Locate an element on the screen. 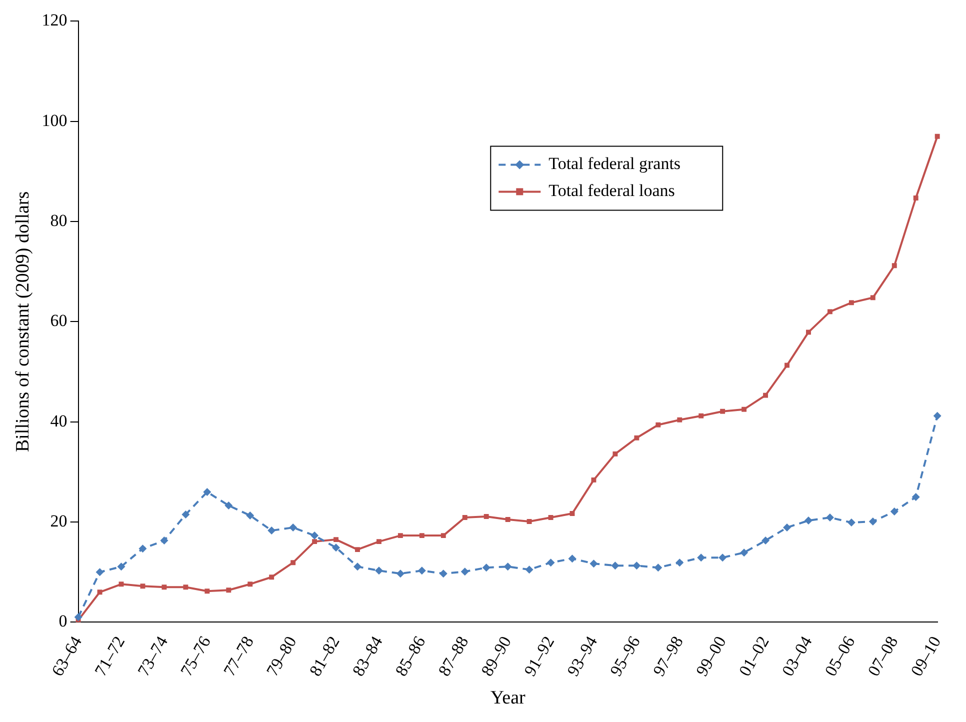 This screenshot has width=966, height=722. y-tick-label: 40 is located at coordinates (59, 420).